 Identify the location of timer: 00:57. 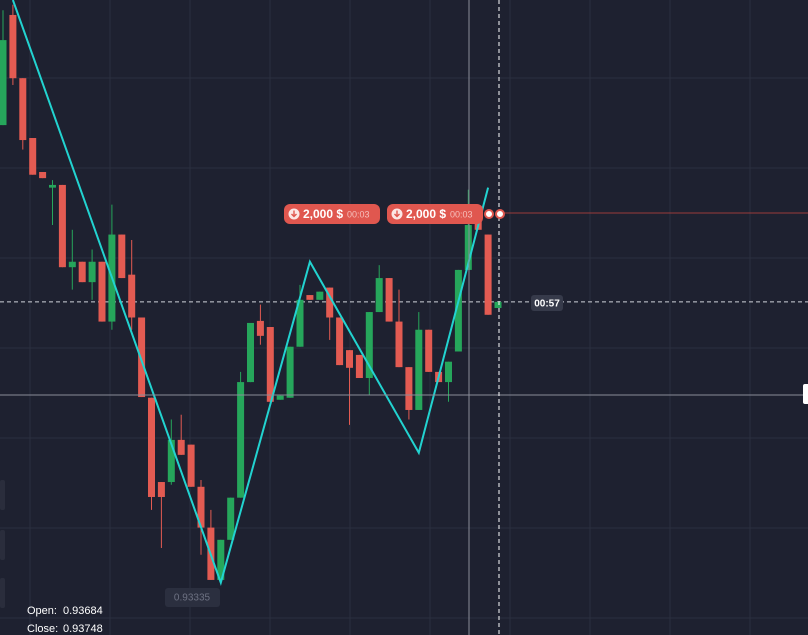
(547, 304).